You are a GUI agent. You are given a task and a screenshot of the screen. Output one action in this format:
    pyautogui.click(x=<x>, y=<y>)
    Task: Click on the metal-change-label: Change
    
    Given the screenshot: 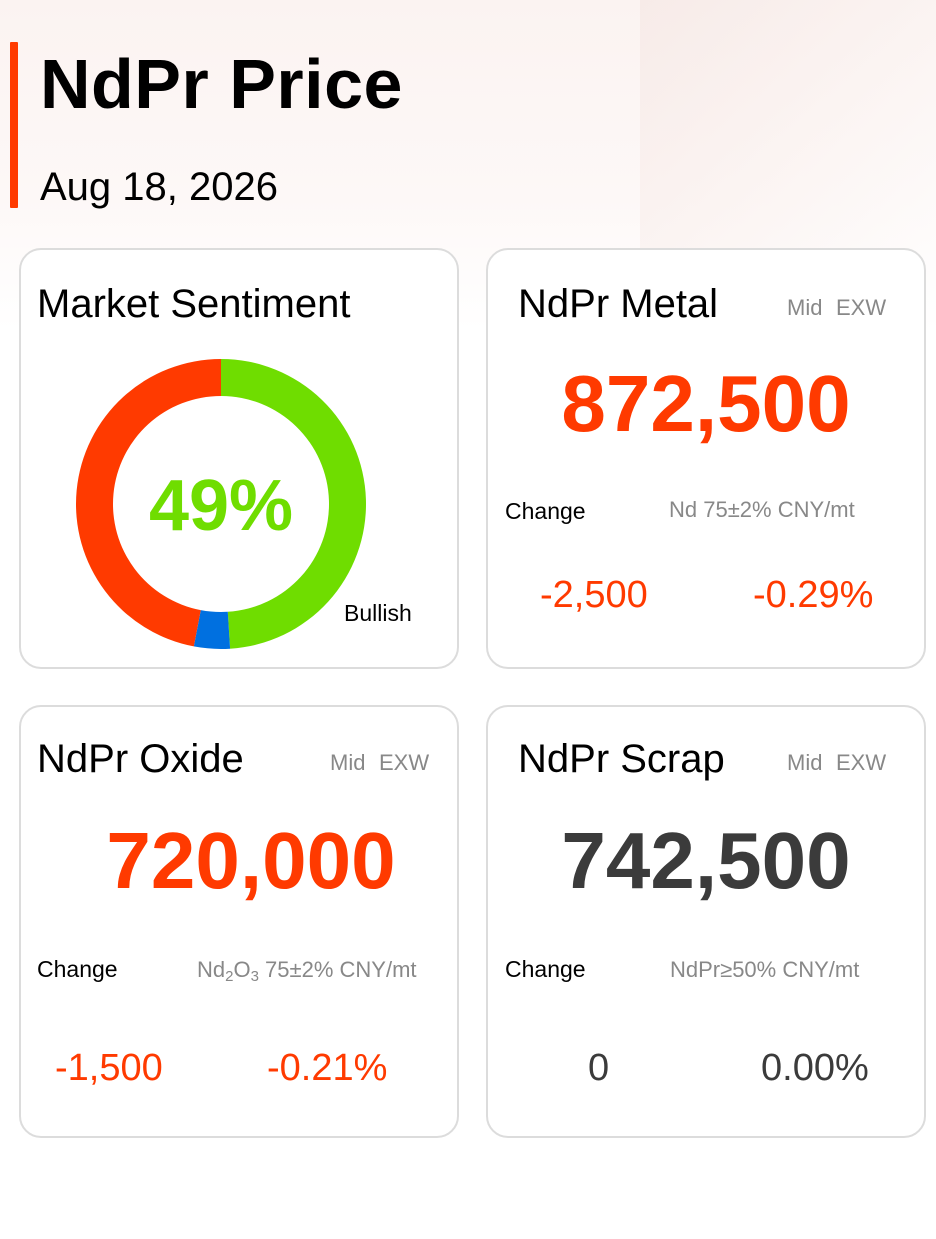 What is the action you would take?
    pyautogui.click(x=545, y=511)
    